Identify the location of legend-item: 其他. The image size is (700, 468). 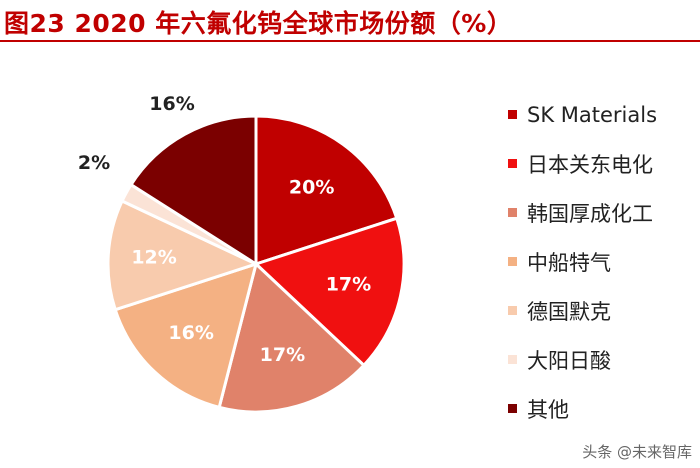
(603, 408).